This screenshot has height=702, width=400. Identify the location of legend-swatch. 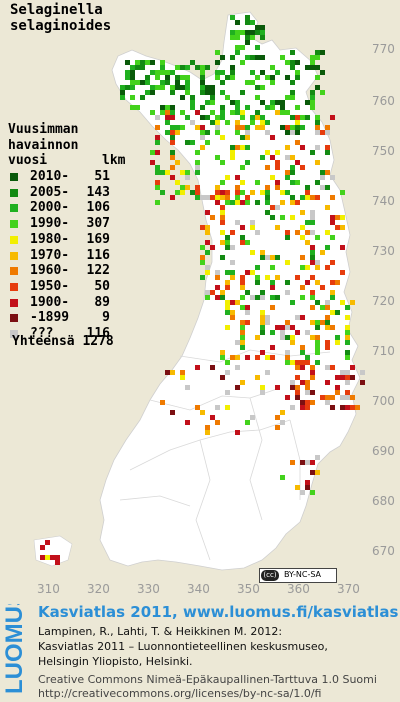
(14, 177).